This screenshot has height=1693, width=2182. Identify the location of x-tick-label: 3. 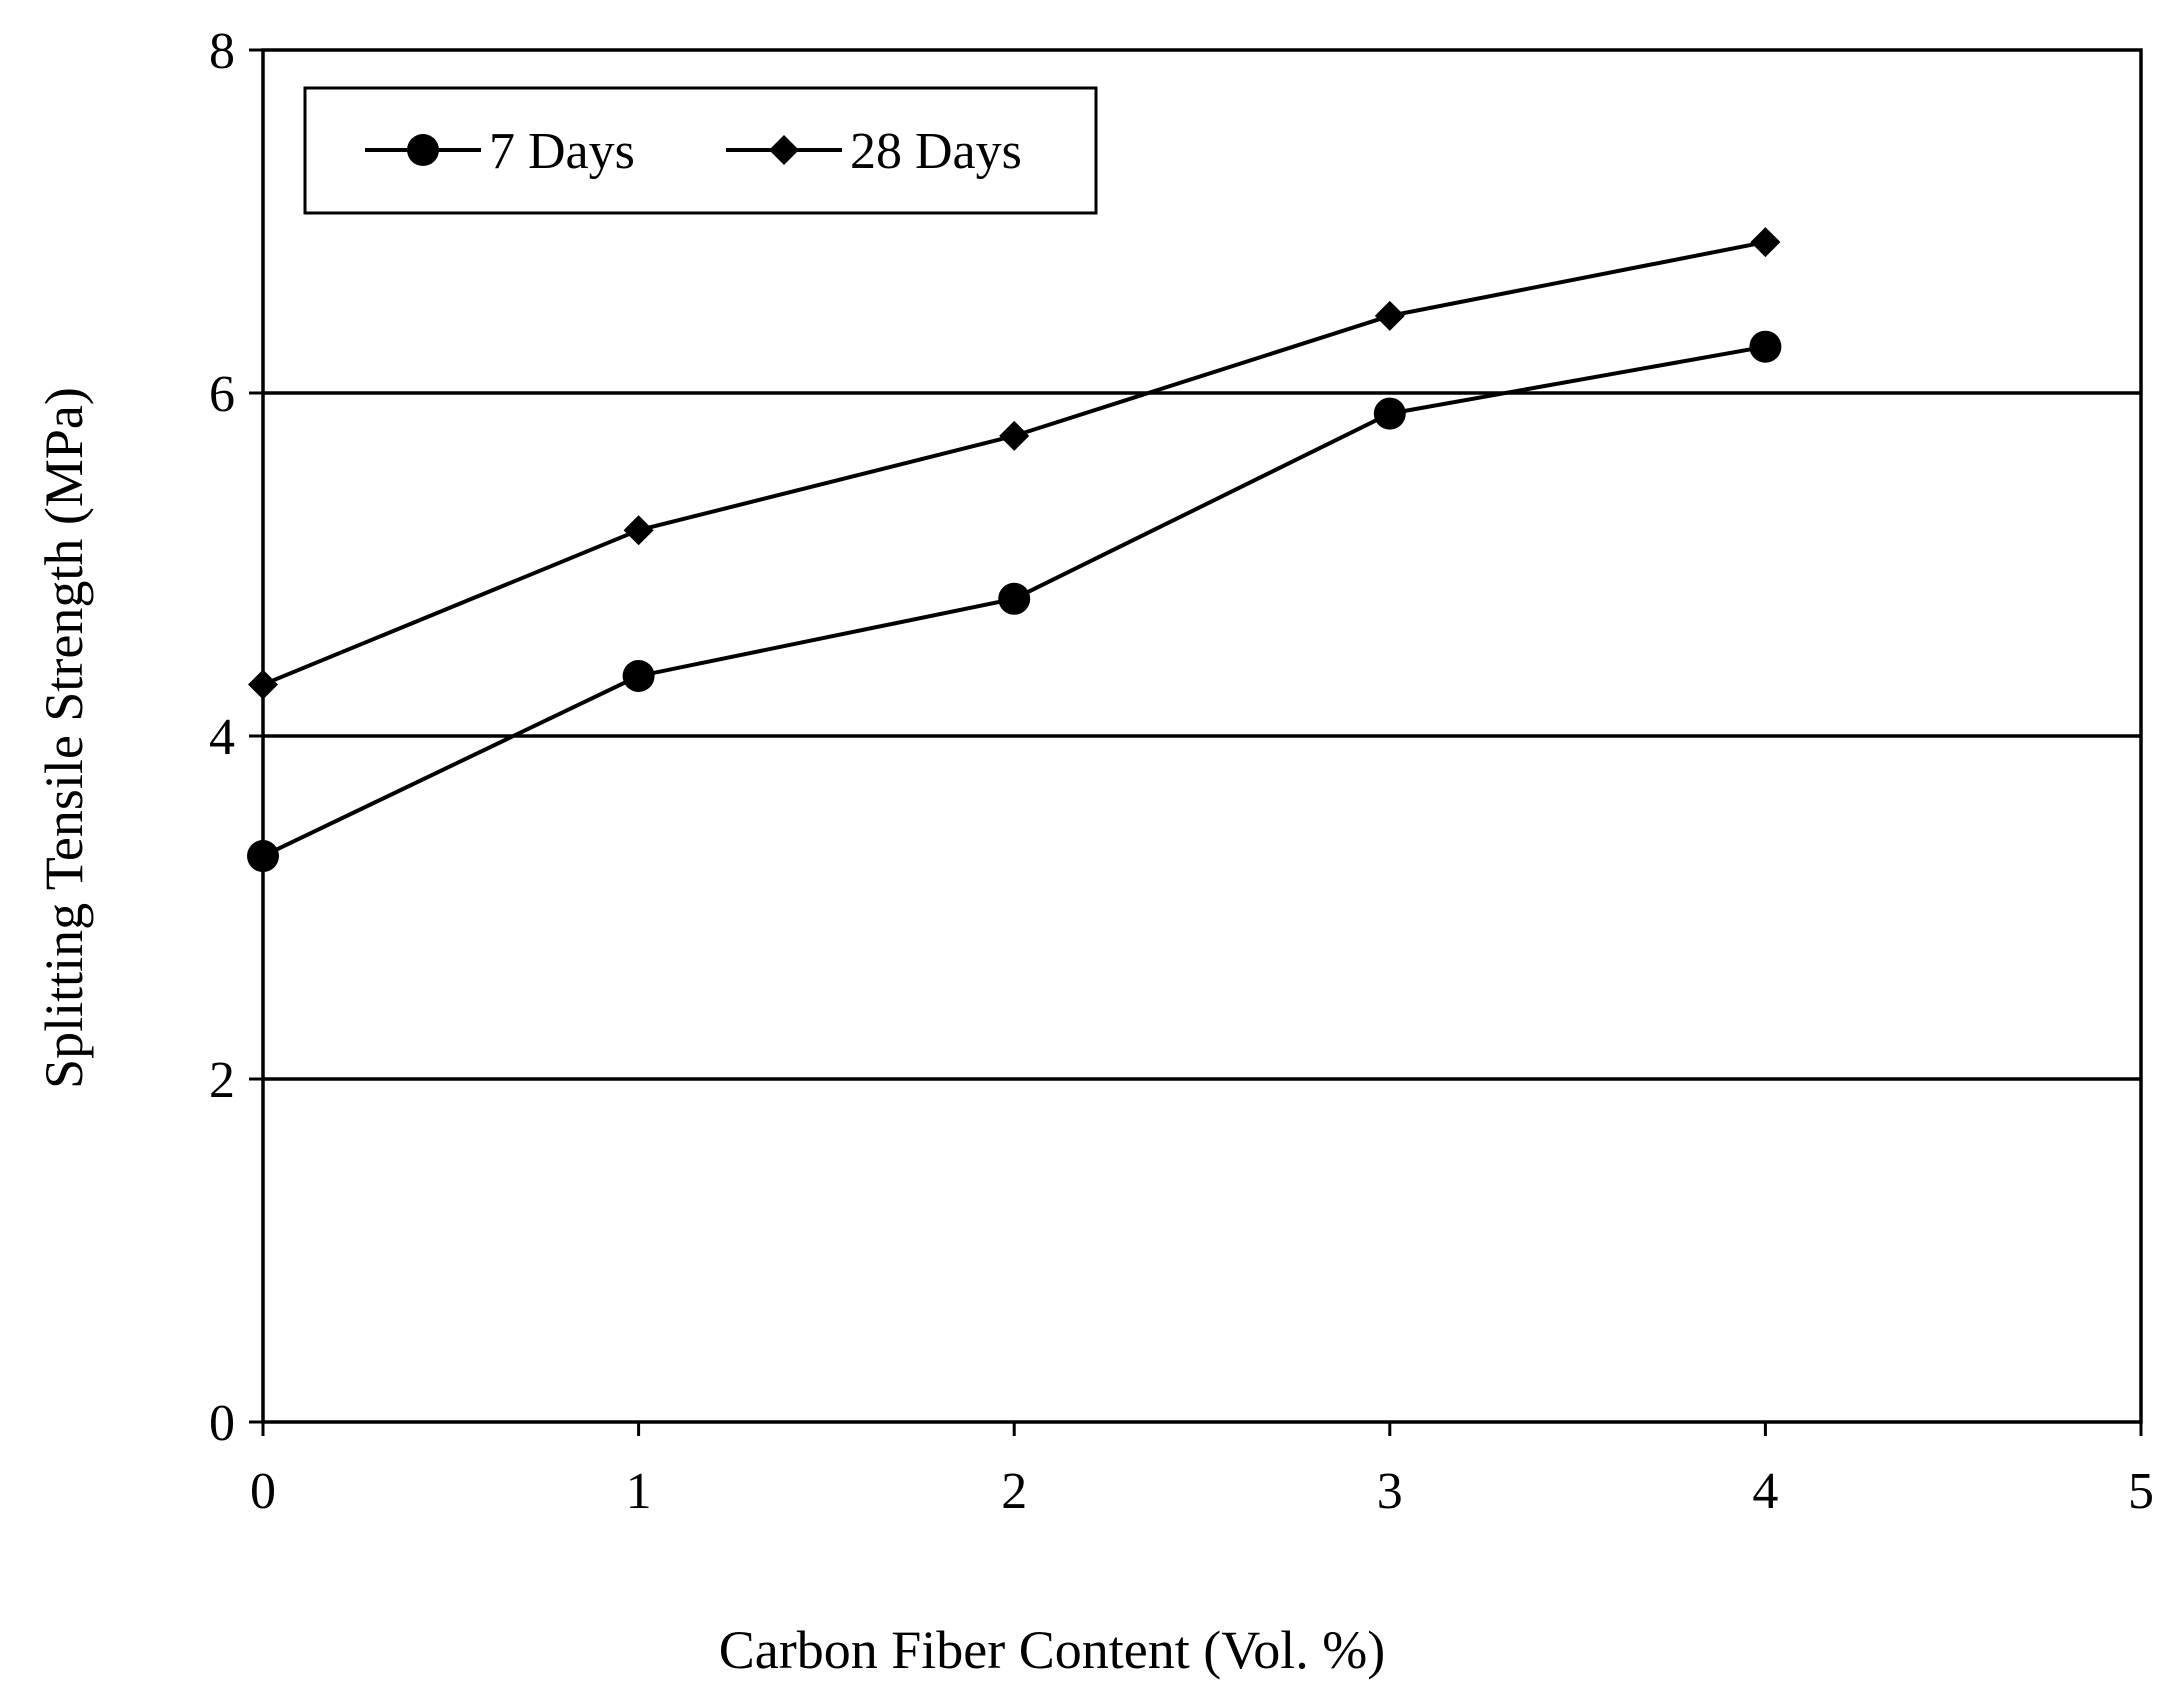
(1390, 1491).